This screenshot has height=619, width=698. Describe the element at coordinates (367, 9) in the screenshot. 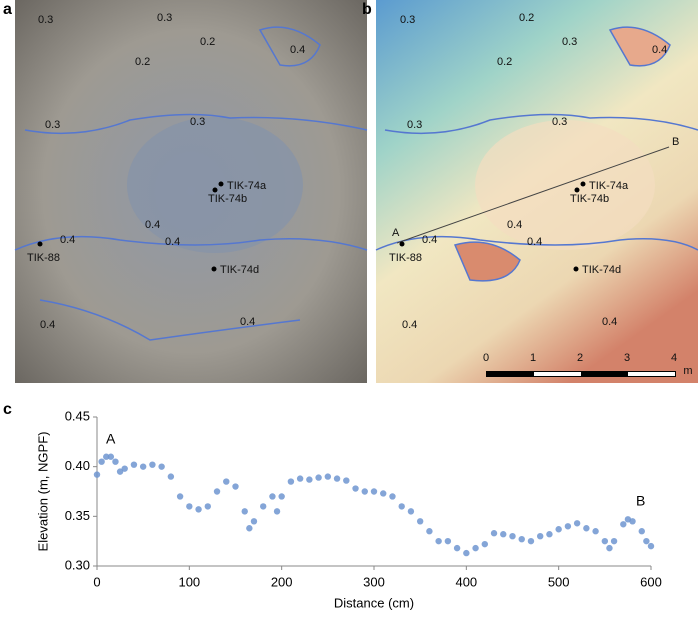

I see `panel-label: b` at that location.